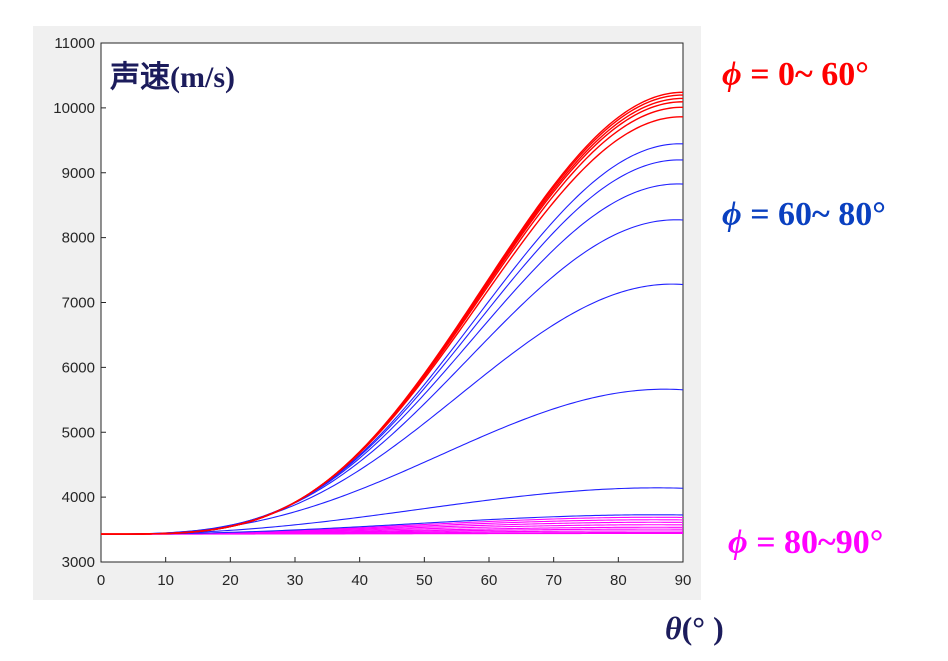 This screenshot has width=948, height=661. I want to click on y-tick-label: 7000, so click(78, 303).